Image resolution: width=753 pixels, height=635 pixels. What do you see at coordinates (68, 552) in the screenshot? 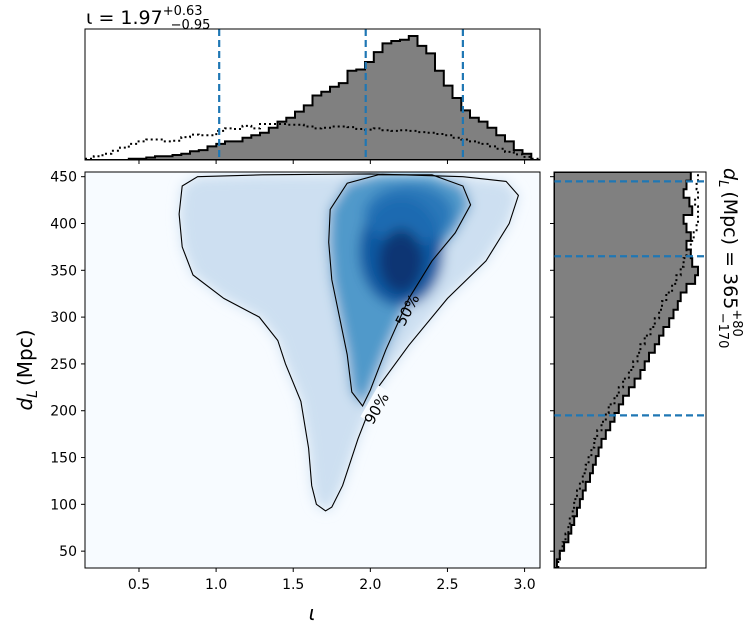
I see `y-tick-label: 50` at bounding box center [68, 552].